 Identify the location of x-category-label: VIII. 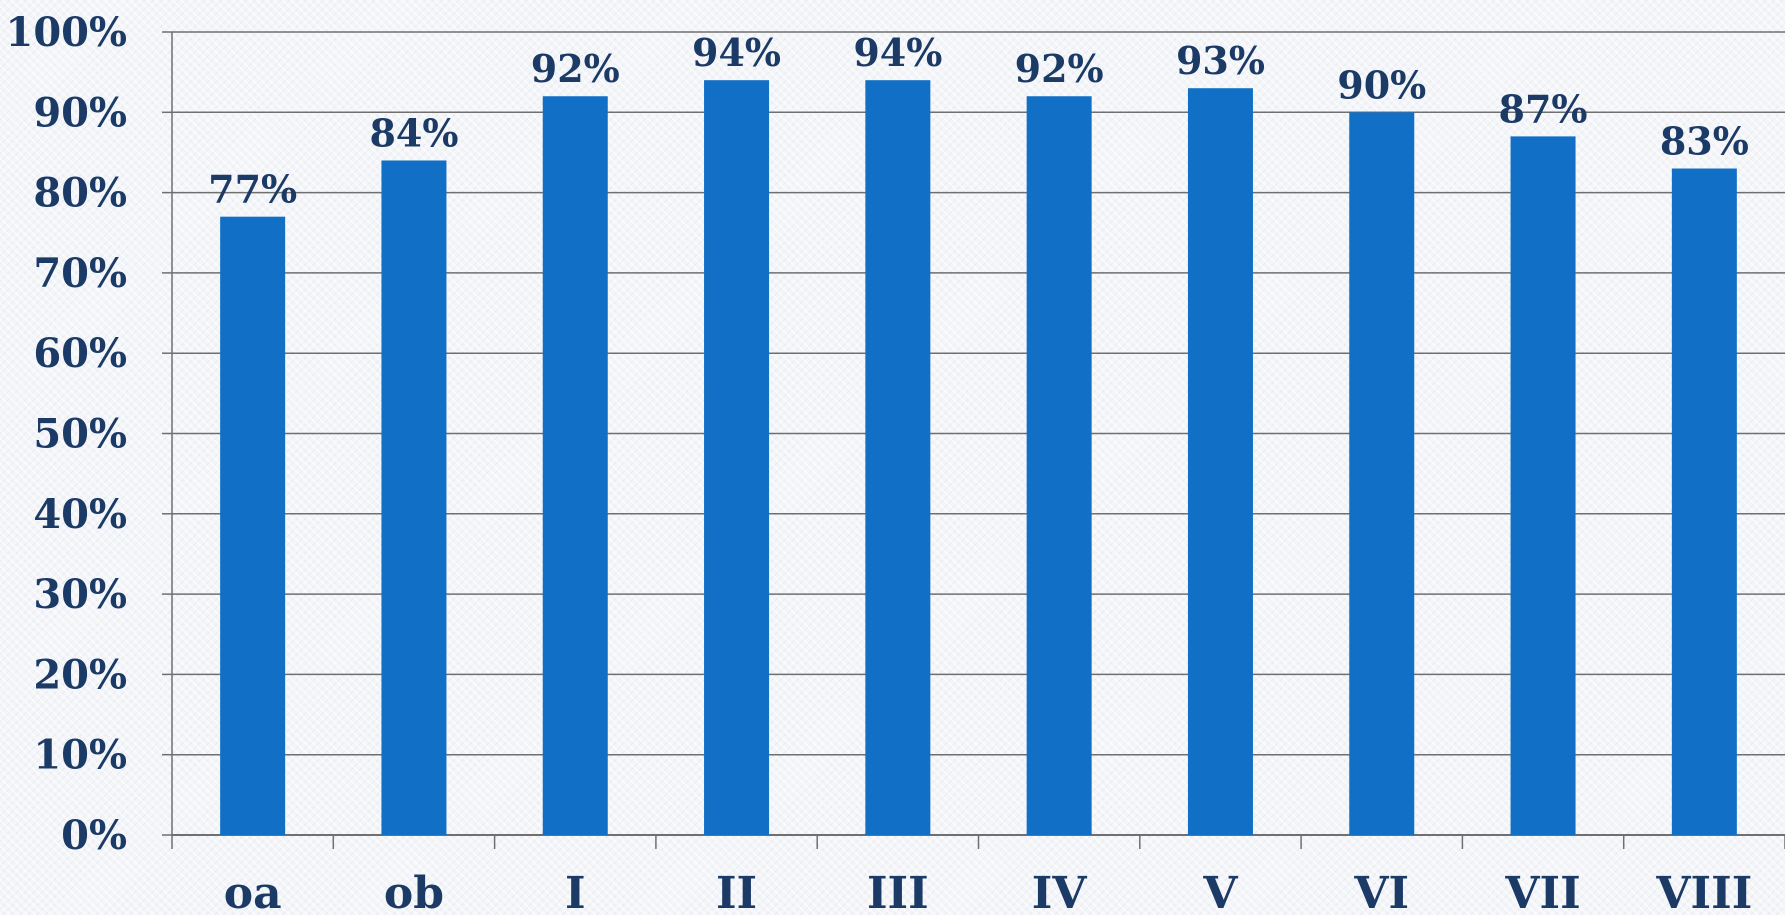
(1703, 891).